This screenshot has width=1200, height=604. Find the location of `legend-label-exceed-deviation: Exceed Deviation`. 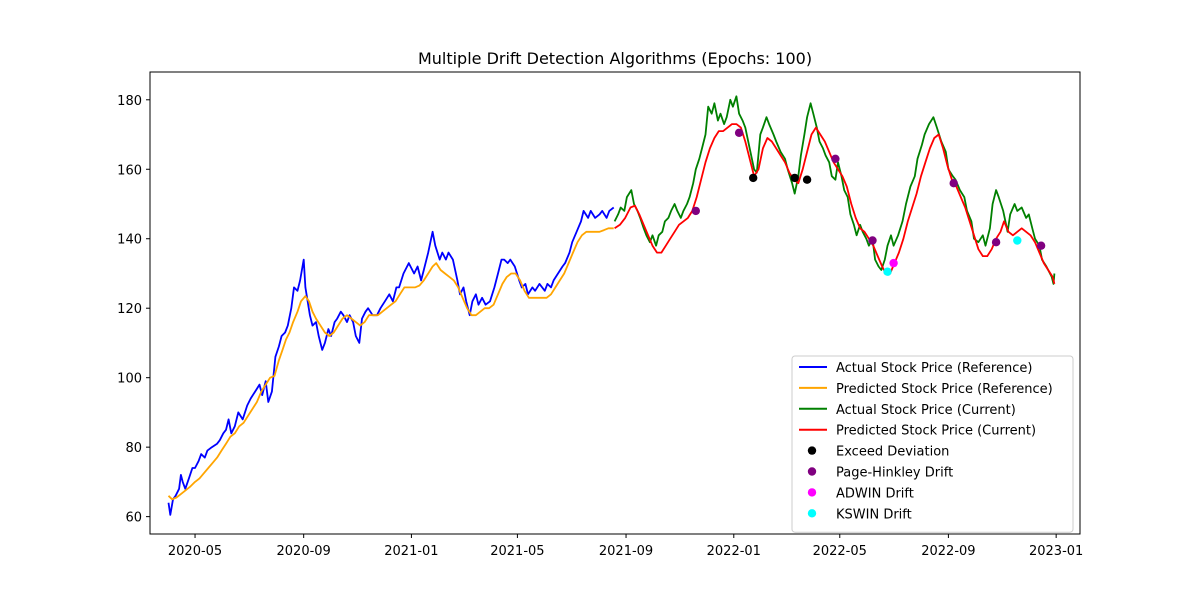

legend-label-exceed-deviation: Exceed Deviation is located at coordinates (892, 452).